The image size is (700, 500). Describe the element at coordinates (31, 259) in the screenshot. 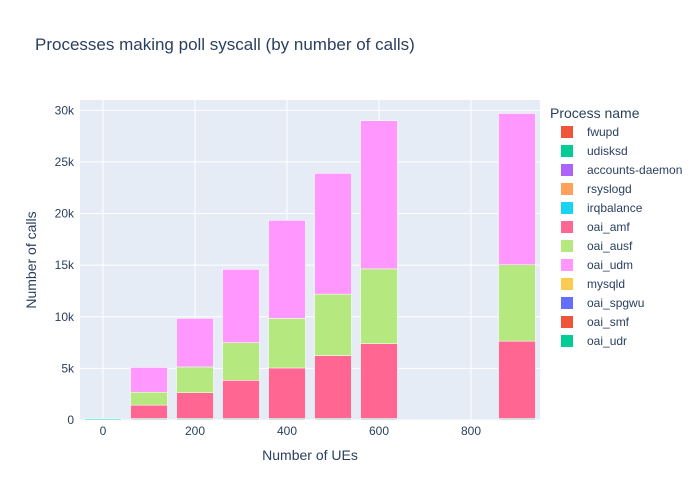

I see `y-axis-title: Number of calls` at that location.